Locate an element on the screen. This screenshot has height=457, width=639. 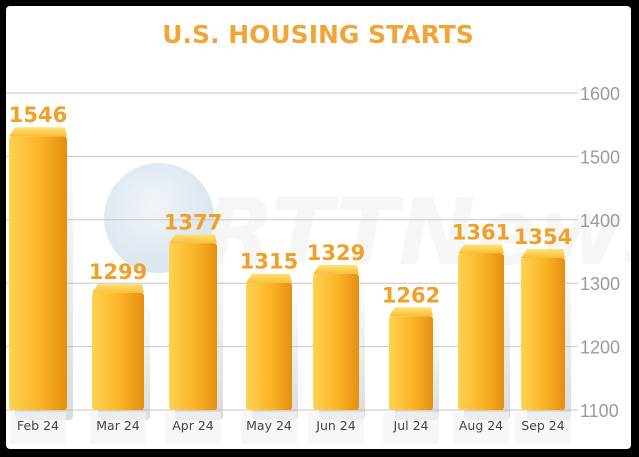
y-tick-label: 1200 is located at coordinates (600, 348).